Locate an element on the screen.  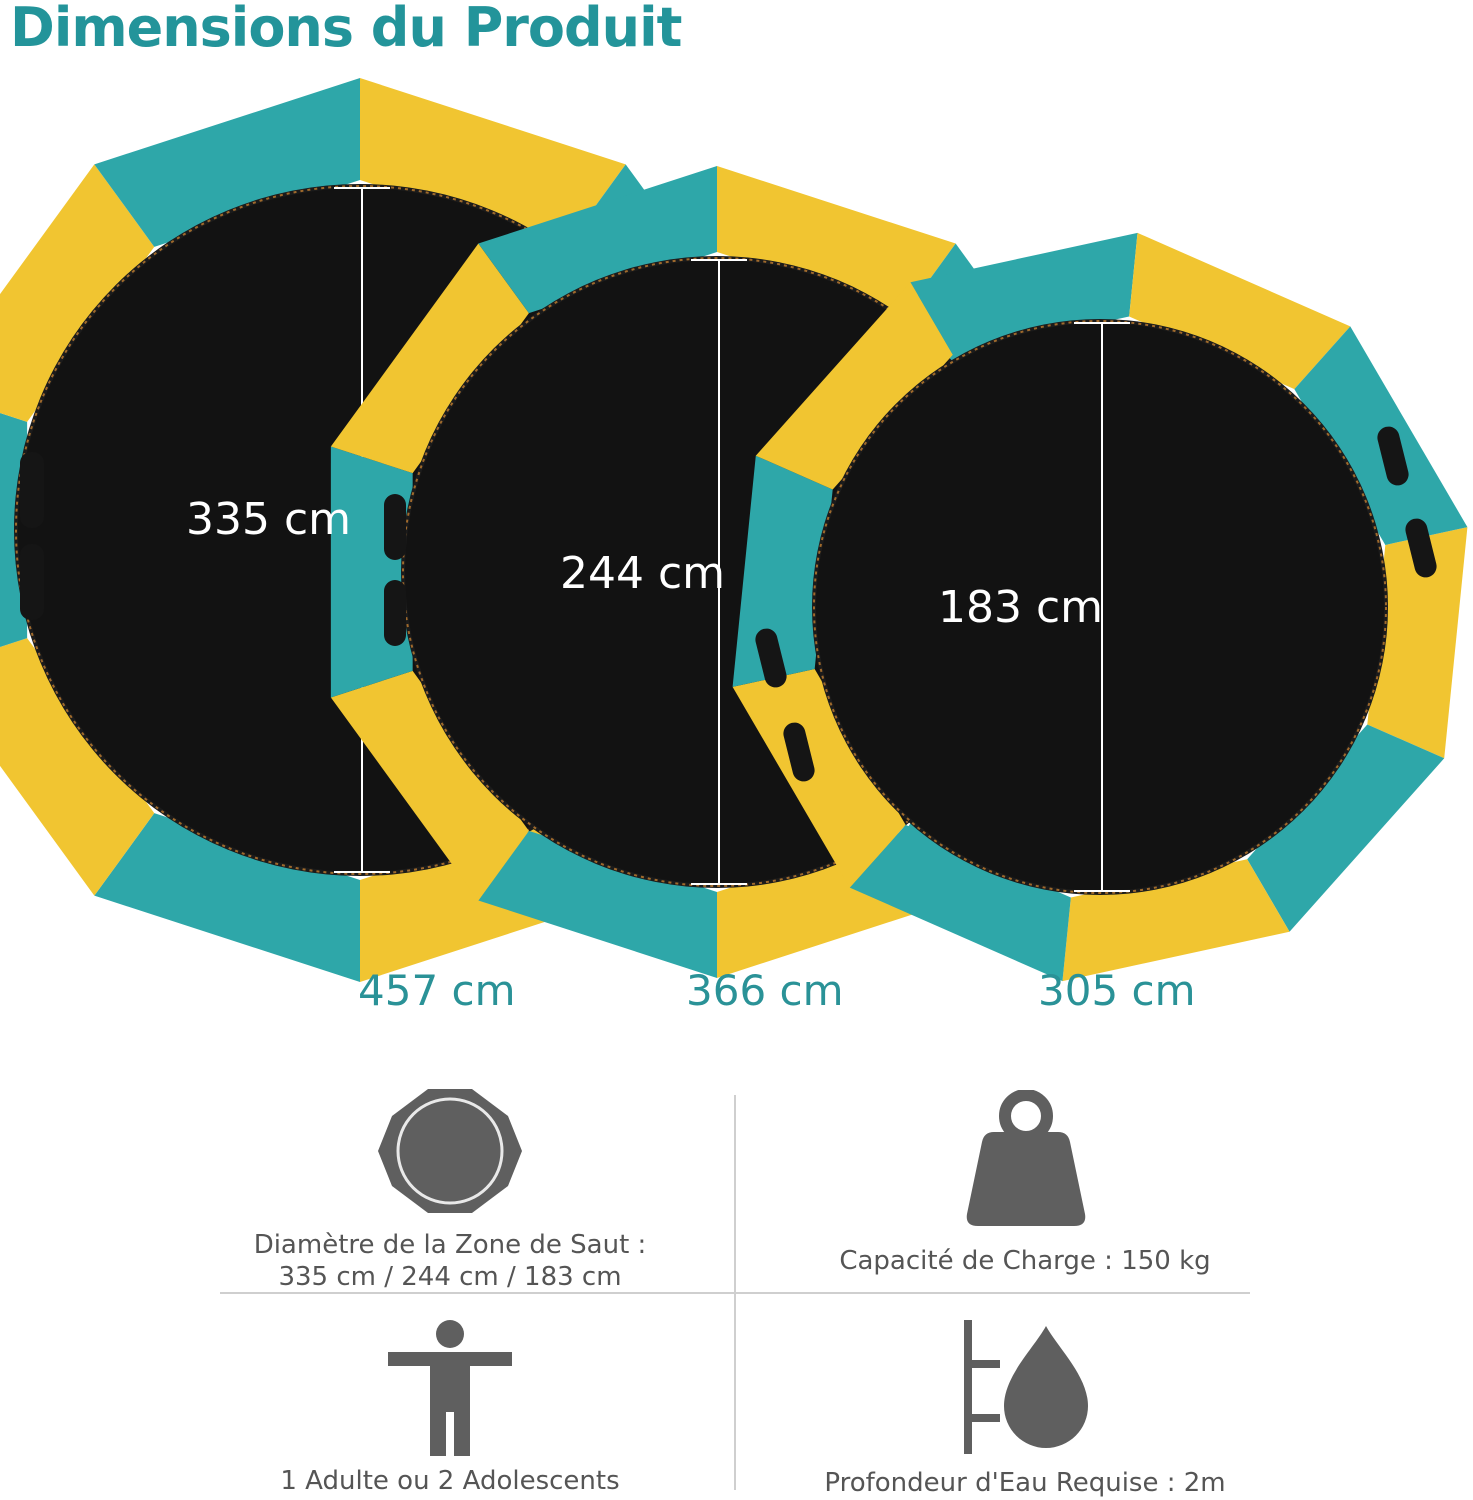
jump-zone-diameter-values: 335 cm / 244 cm / 183 cm is located at coordinates (450, 1277).